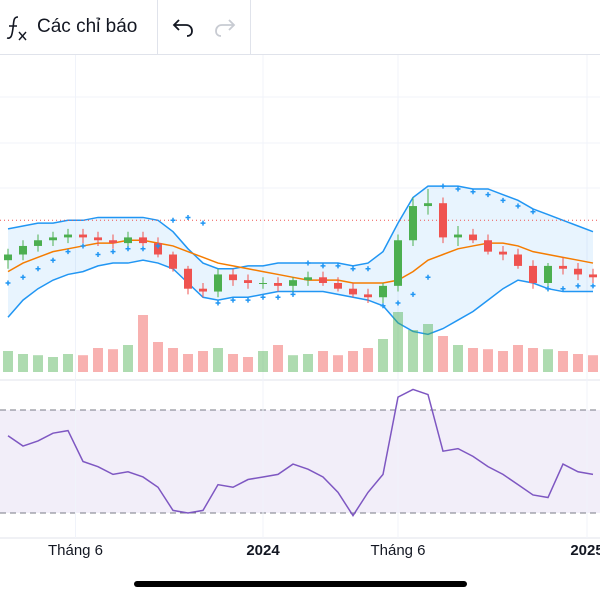 Image resolution: width=600 pixels, height=600 pixels. Describe the element at coordinates (300, 584) in the screenshot. I see `home-indicator` at that location.